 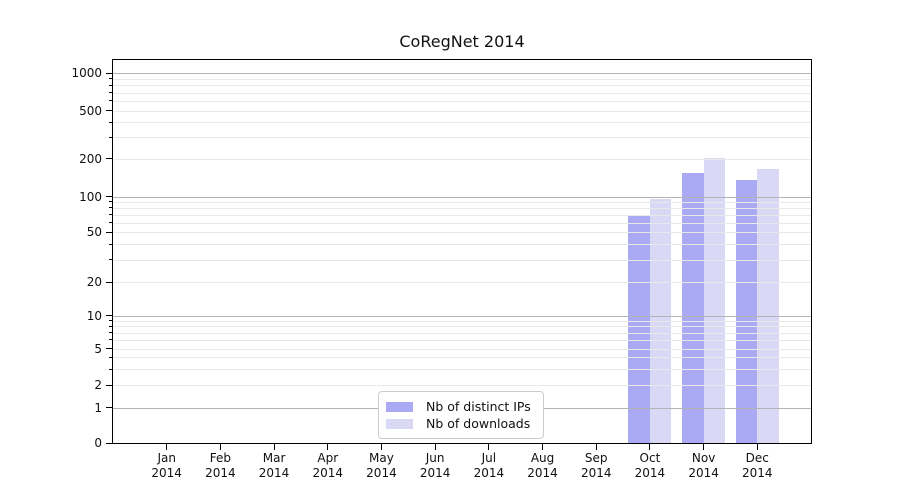 I want to click on x-tick-mark-sep, so click(x=596, y=447).